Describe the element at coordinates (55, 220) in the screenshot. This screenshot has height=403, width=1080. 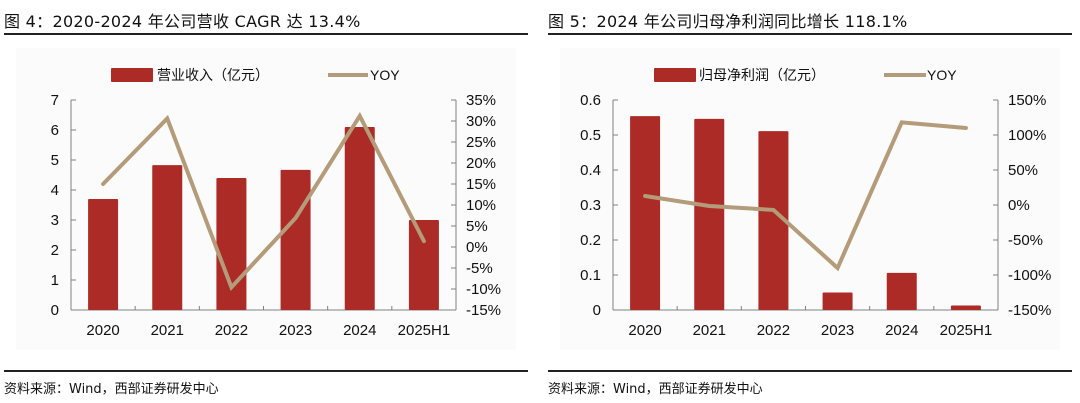
I see `left-axis-tick-label: 3` at that location.